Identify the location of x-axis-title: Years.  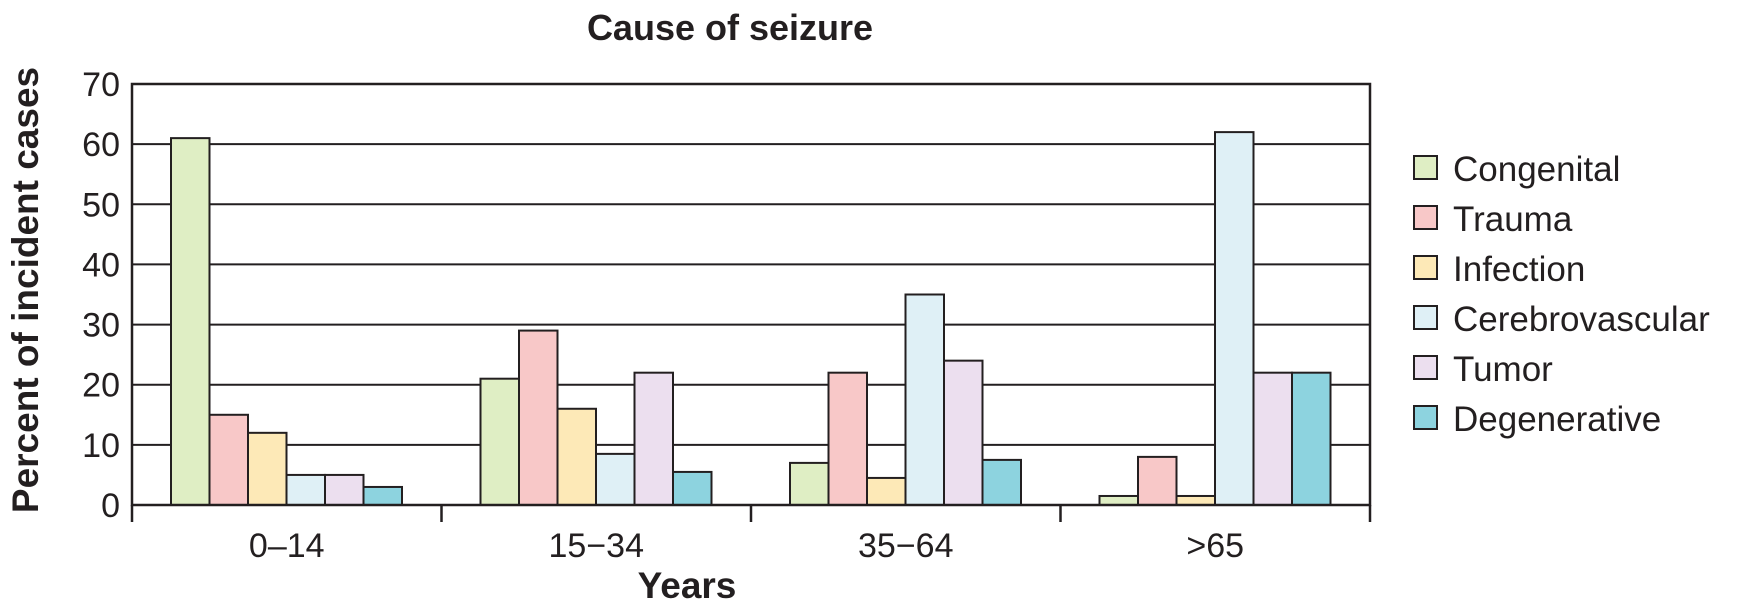
(687, 585).